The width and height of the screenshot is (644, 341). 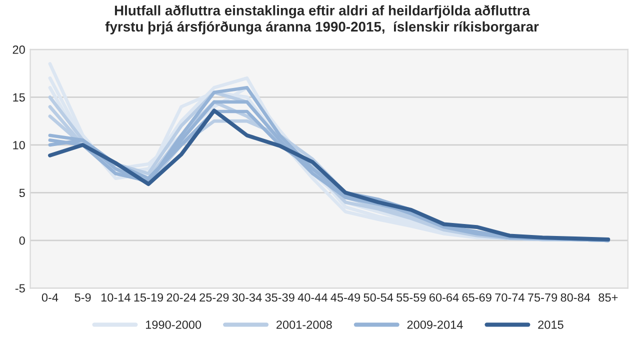 I want to click on x-tick-label: 25-29, so click(x=214, y=297).